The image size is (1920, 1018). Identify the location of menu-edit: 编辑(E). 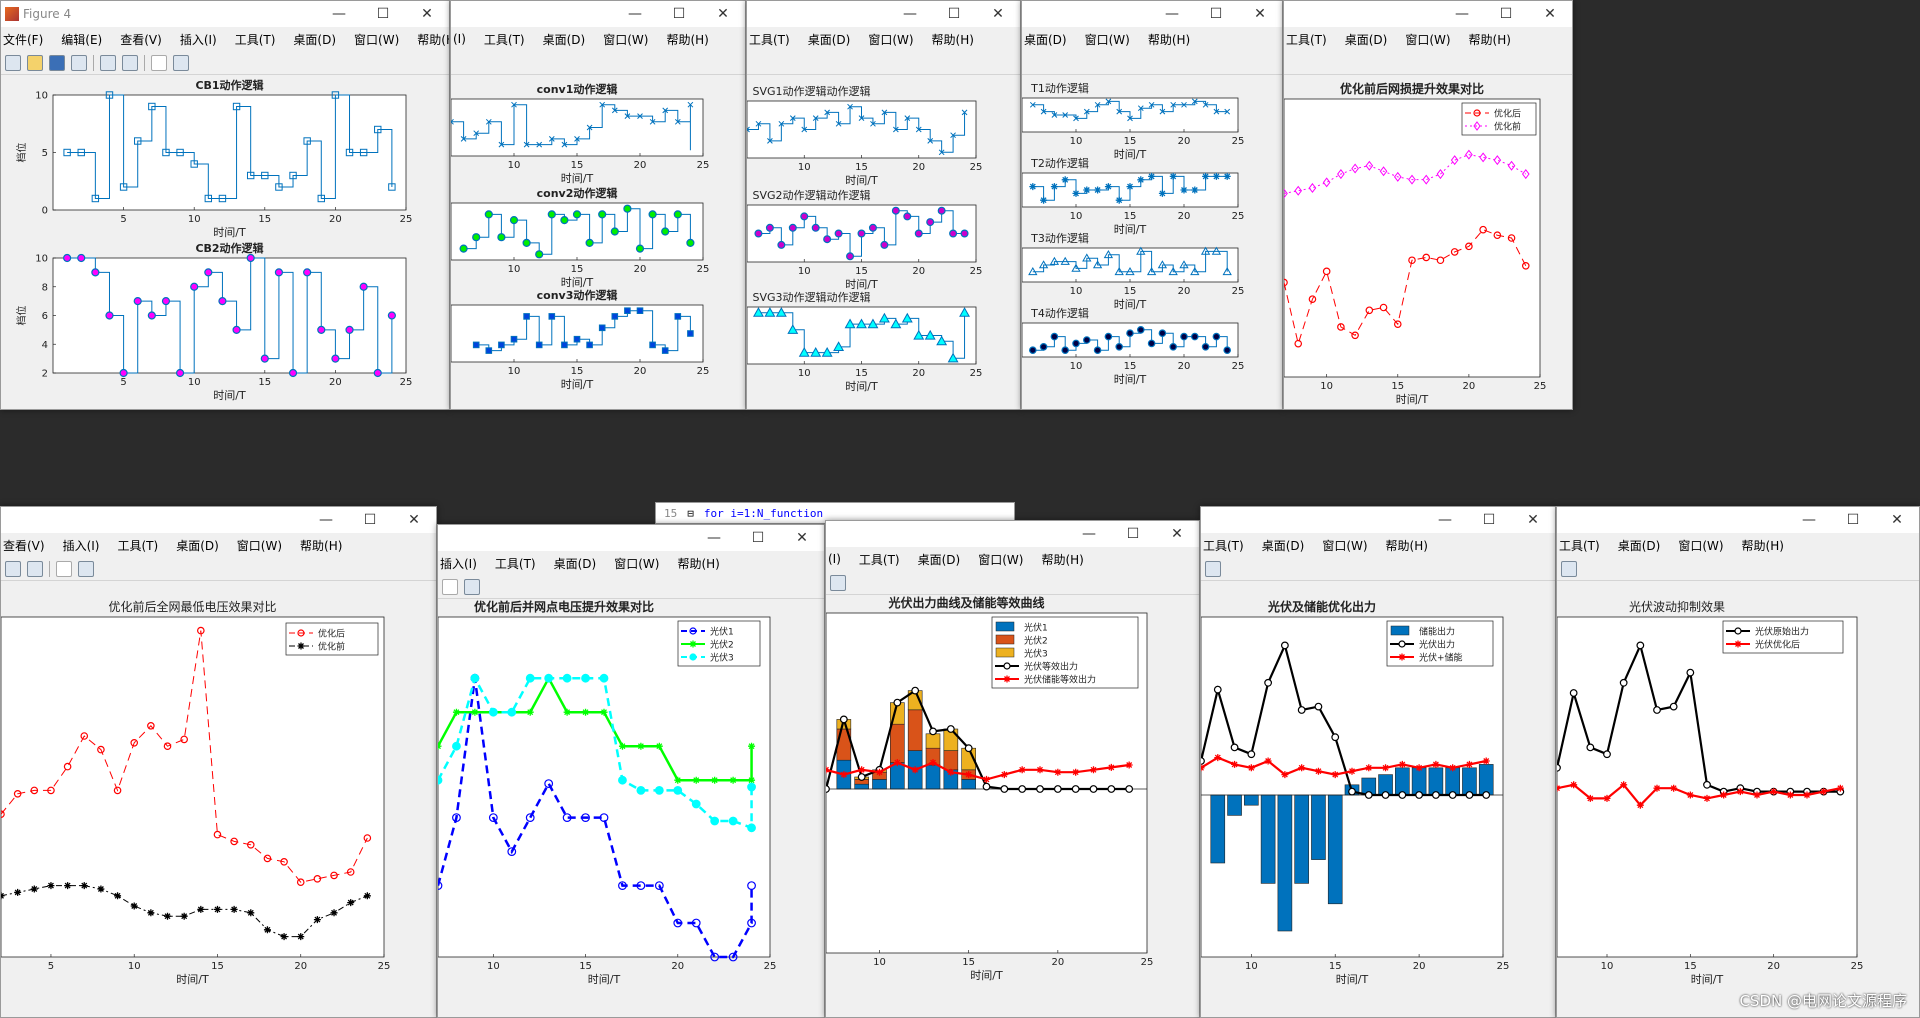
(82, 39).